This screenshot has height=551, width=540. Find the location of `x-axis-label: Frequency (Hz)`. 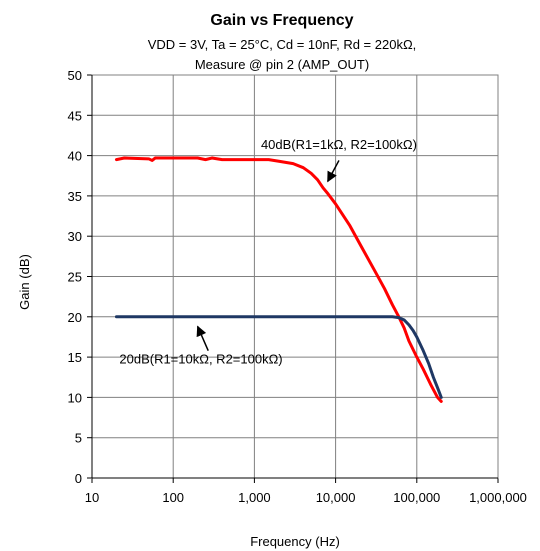

x-axis-label: Frequency (Hz) is located at coordinates (295, 541).